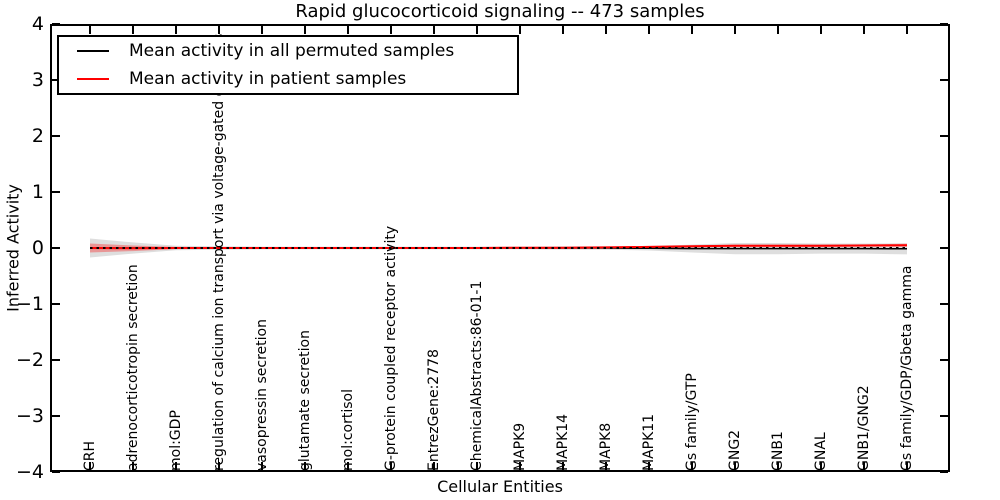  Describe the element at coordinates (29, 416) in the screenshot. I see `y-tick-label: −3` at that location.